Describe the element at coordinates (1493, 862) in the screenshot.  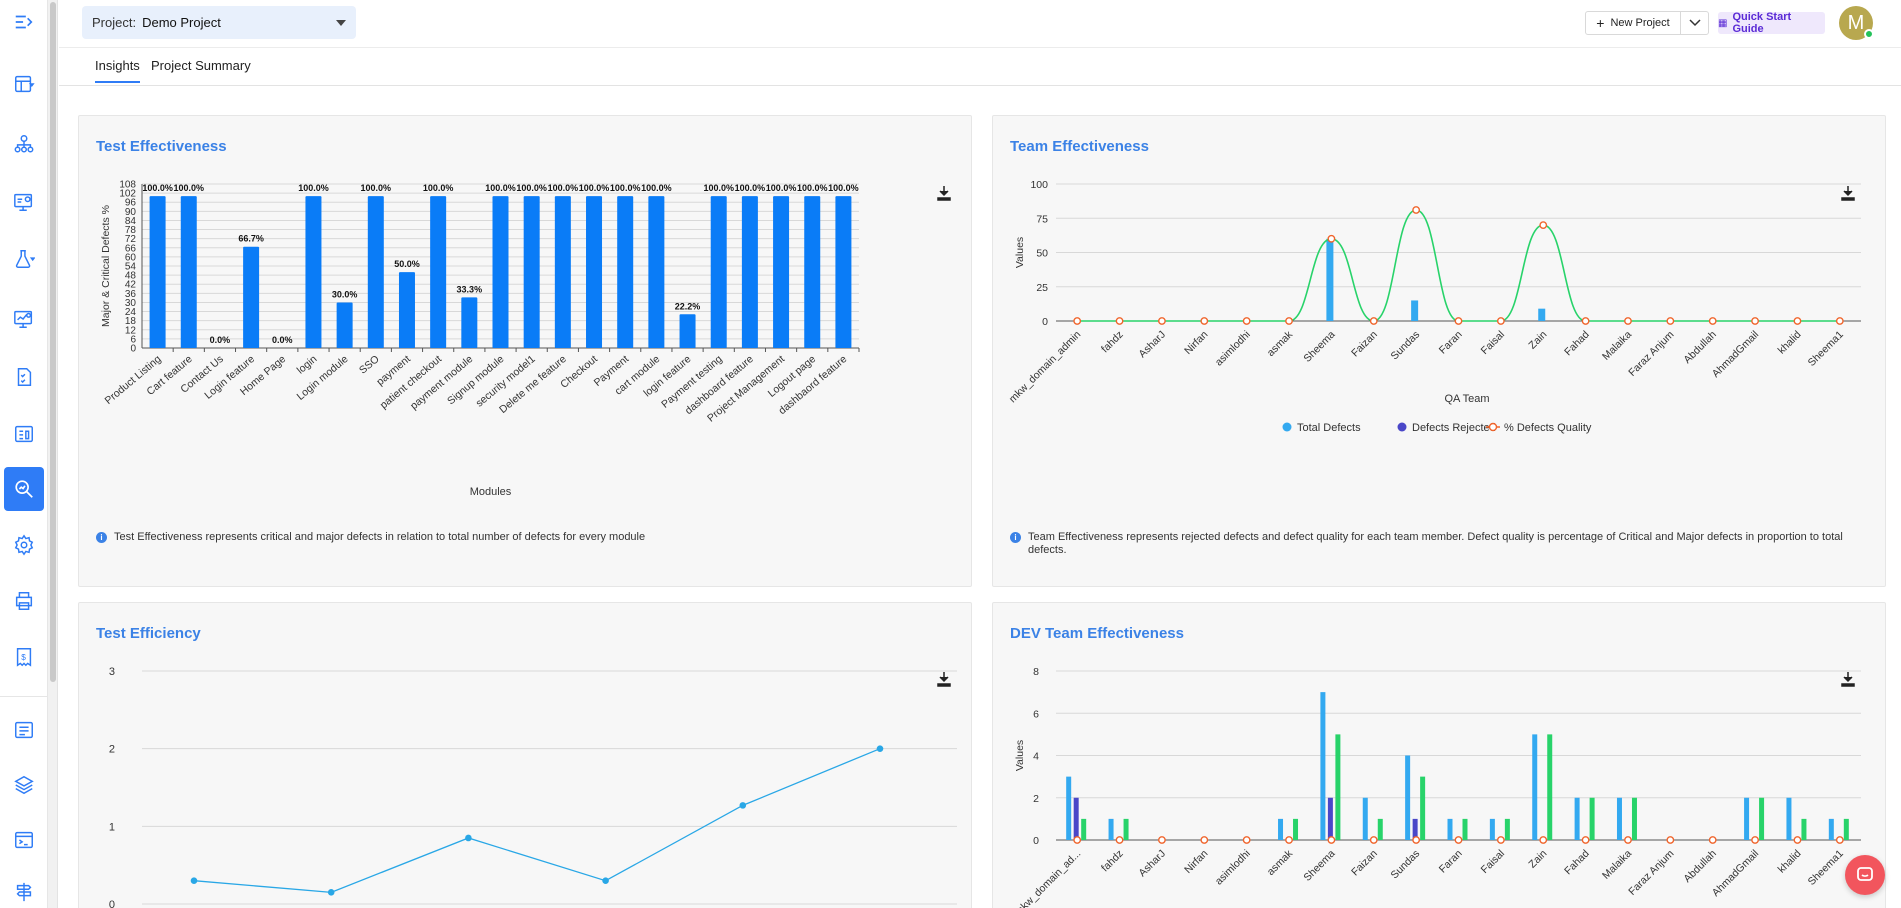
I see `x-tick-label: Faisal` at that location.